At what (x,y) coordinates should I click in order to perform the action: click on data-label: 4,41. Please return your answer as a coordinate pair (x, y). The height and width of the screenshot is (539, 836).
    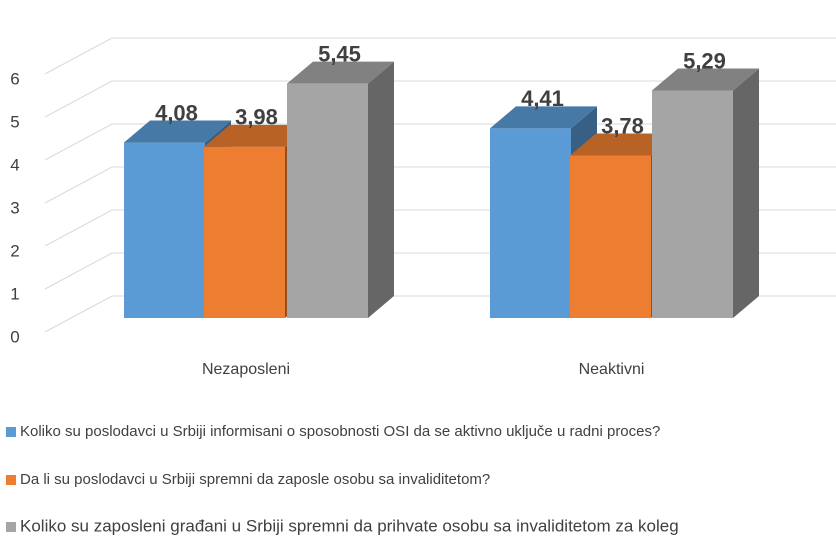
    Looking at the image, I should click on (542, 98).